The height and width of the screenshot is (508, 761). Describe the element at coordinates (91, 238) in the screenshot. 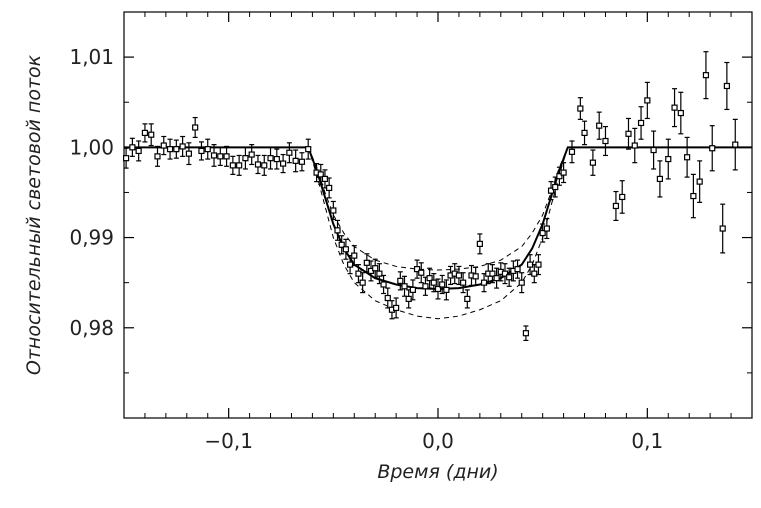

I see `y-tick-label: 0,99` at that location.